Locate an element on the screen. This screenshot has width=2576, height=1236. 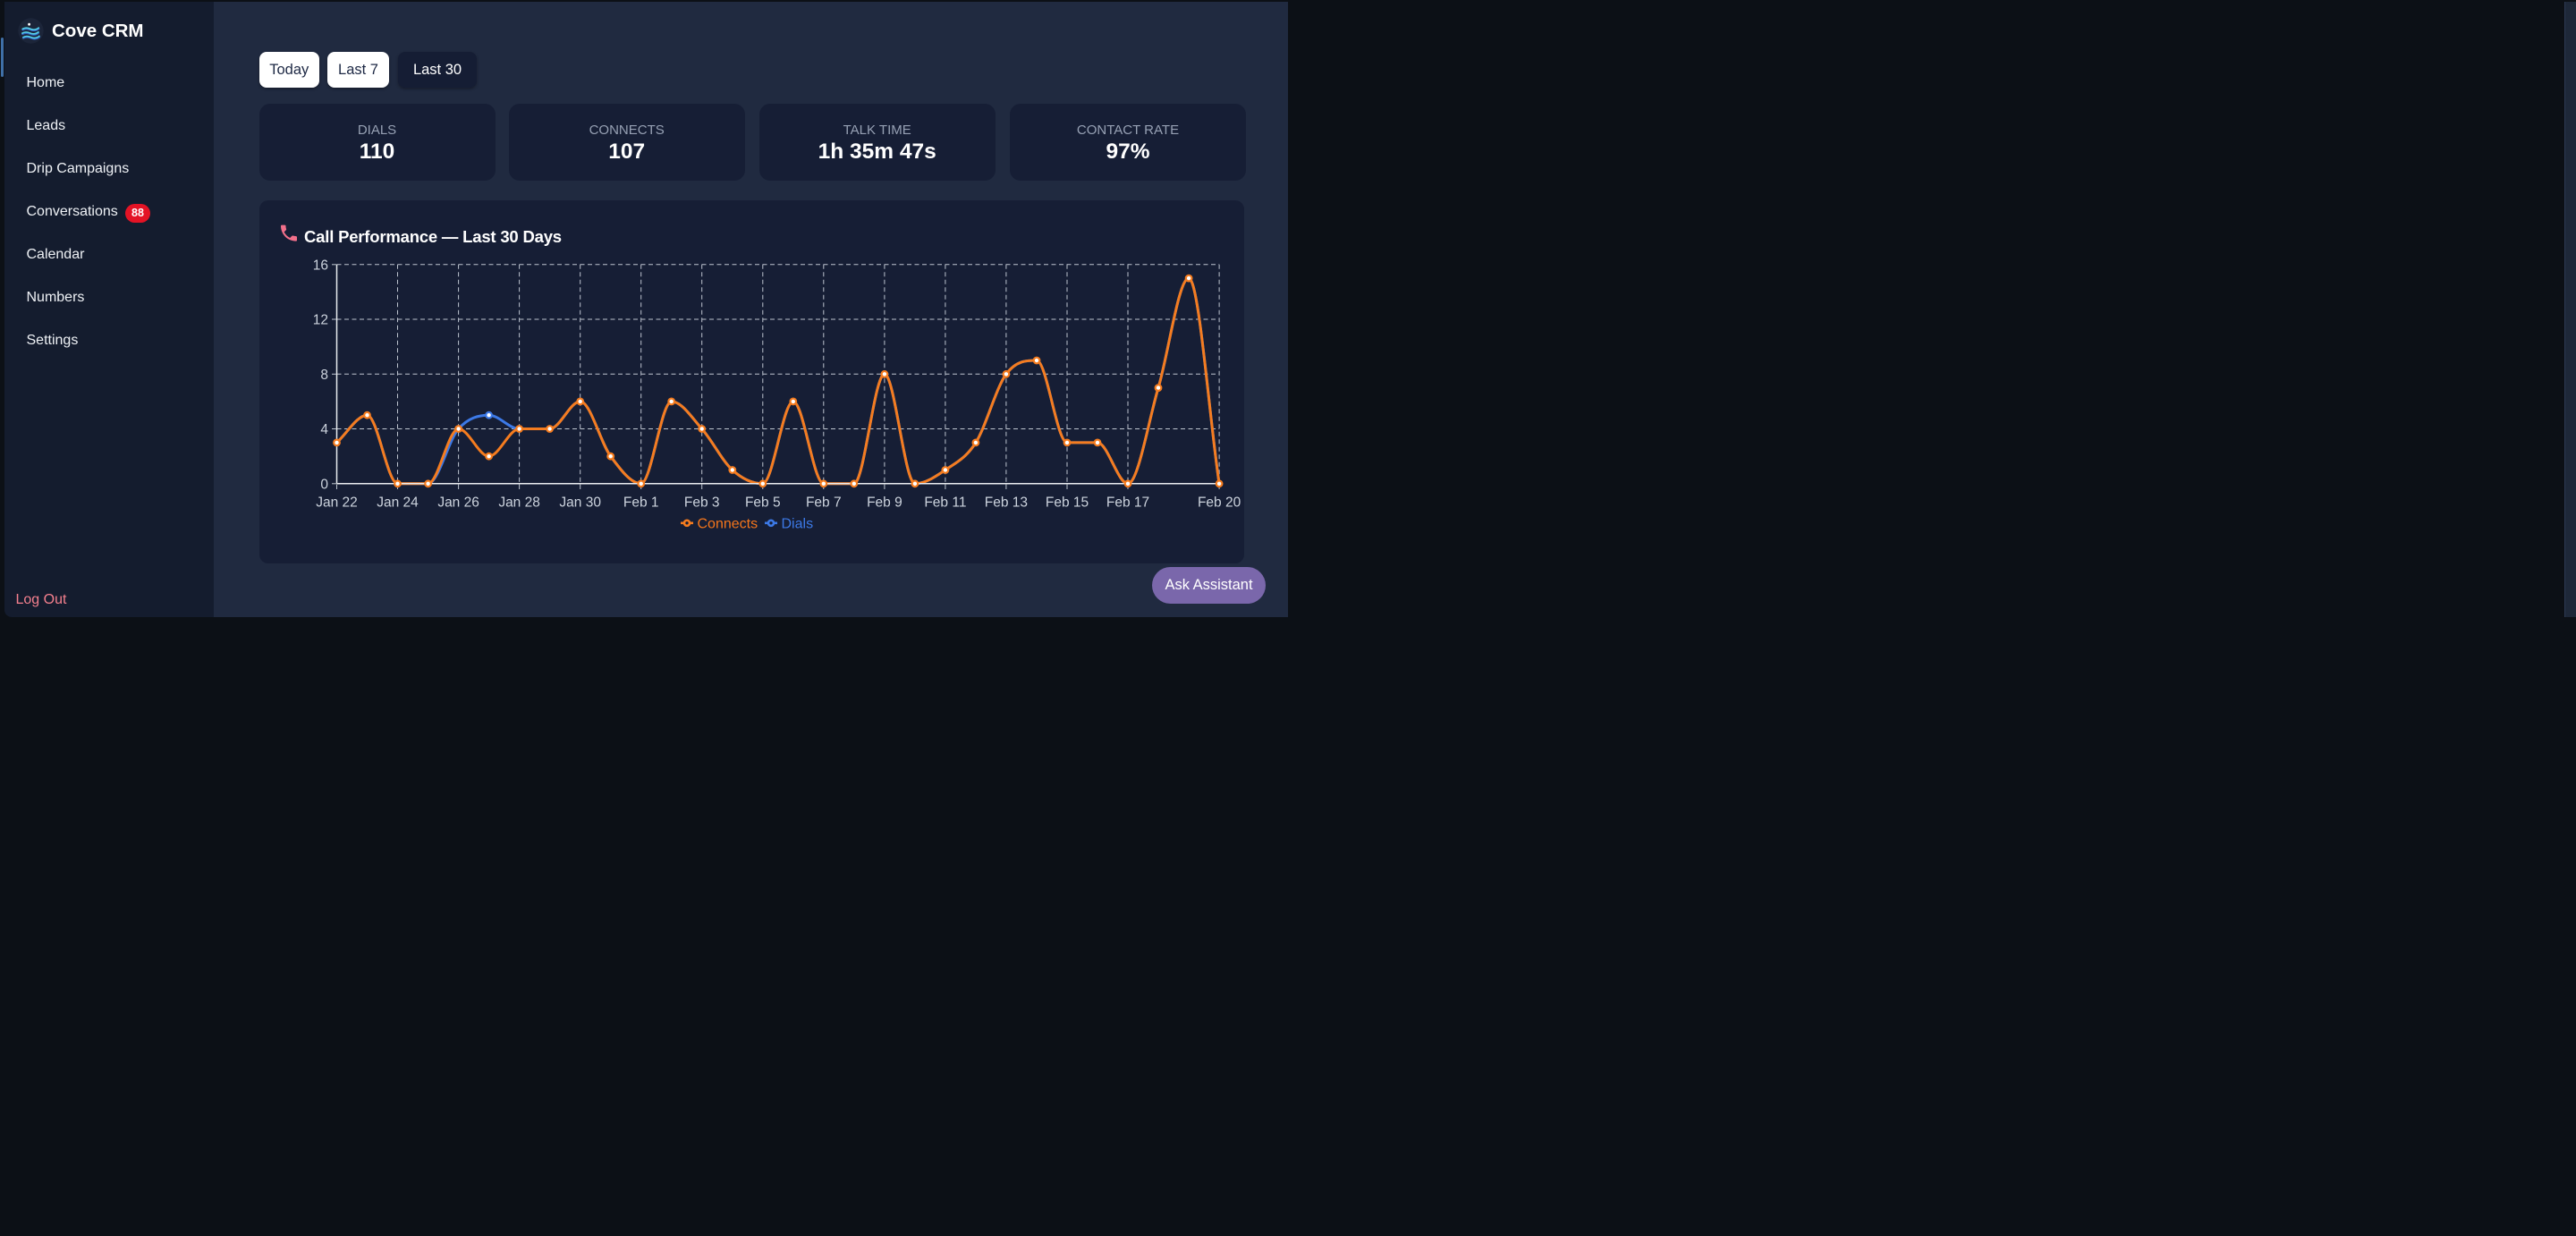
svg-text: Jan 30 is located at coordinates (580, 503).